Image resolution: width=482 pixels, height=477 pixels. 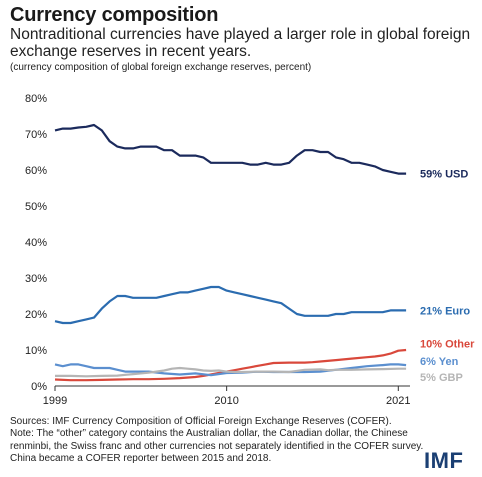 What do you see at coordinates (226, 401) in the screenshot?
I see `x-tick-label: 2010` at bounding box center [226, 401].